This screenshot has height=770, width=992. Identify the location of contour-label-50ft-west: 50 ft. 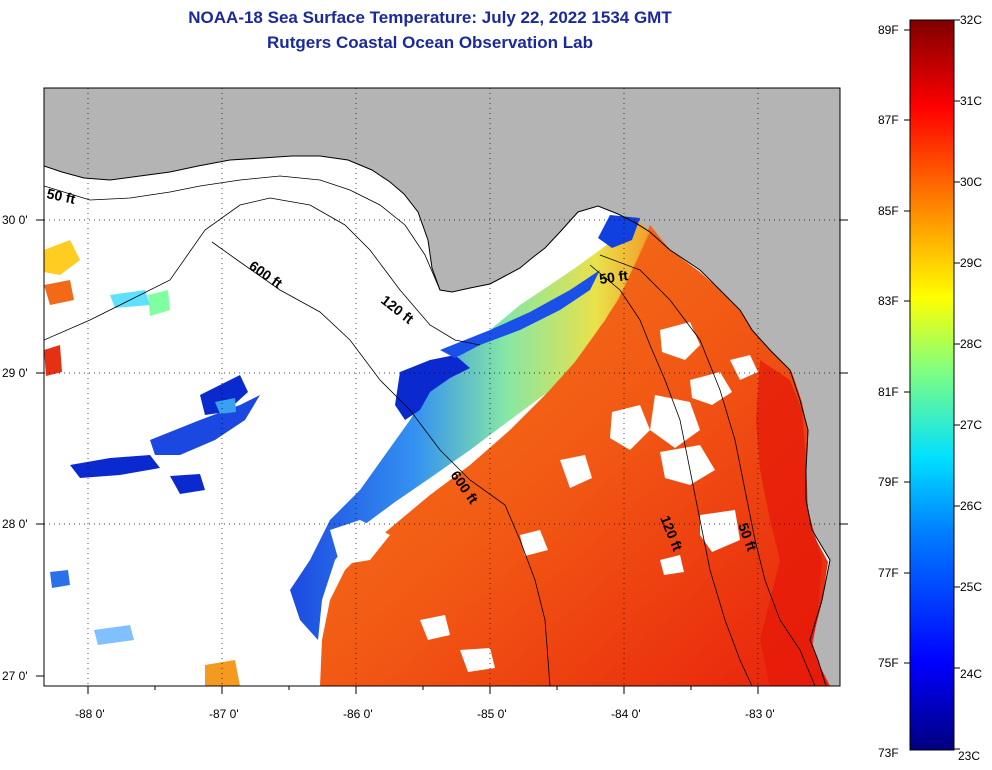
(61, 196).